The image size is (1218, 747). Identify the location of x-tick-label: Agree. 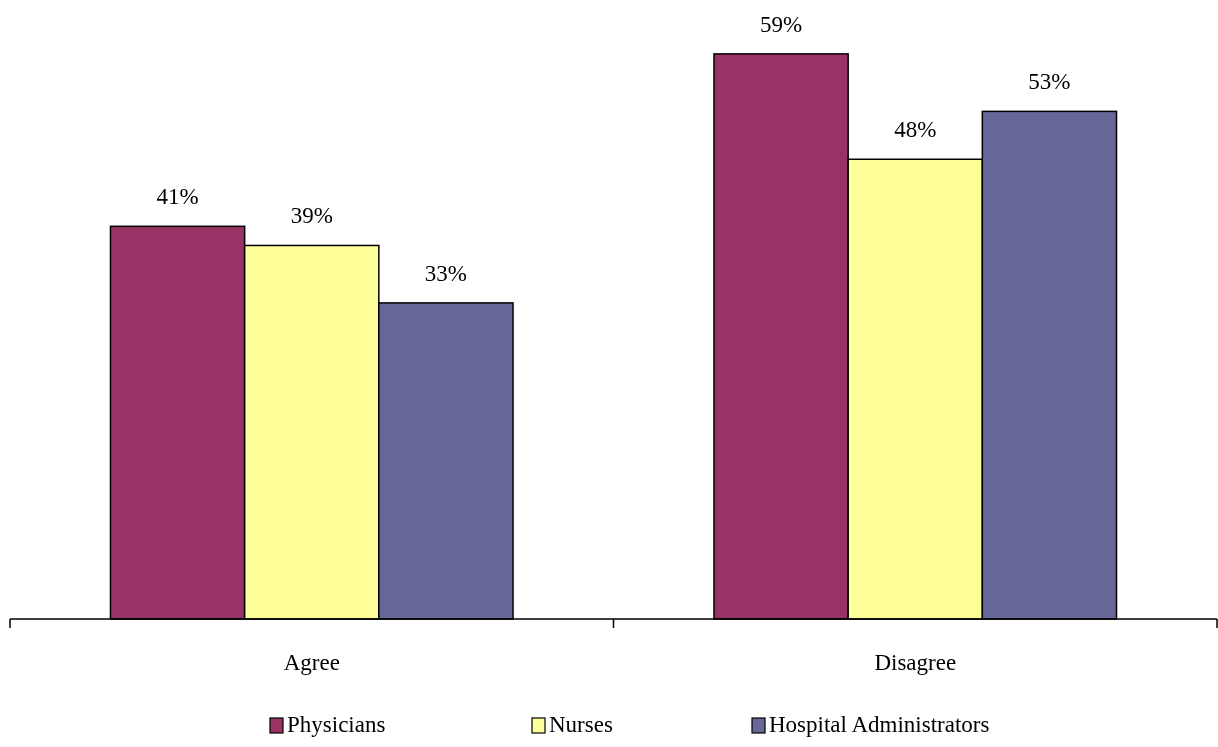
(311, 662).